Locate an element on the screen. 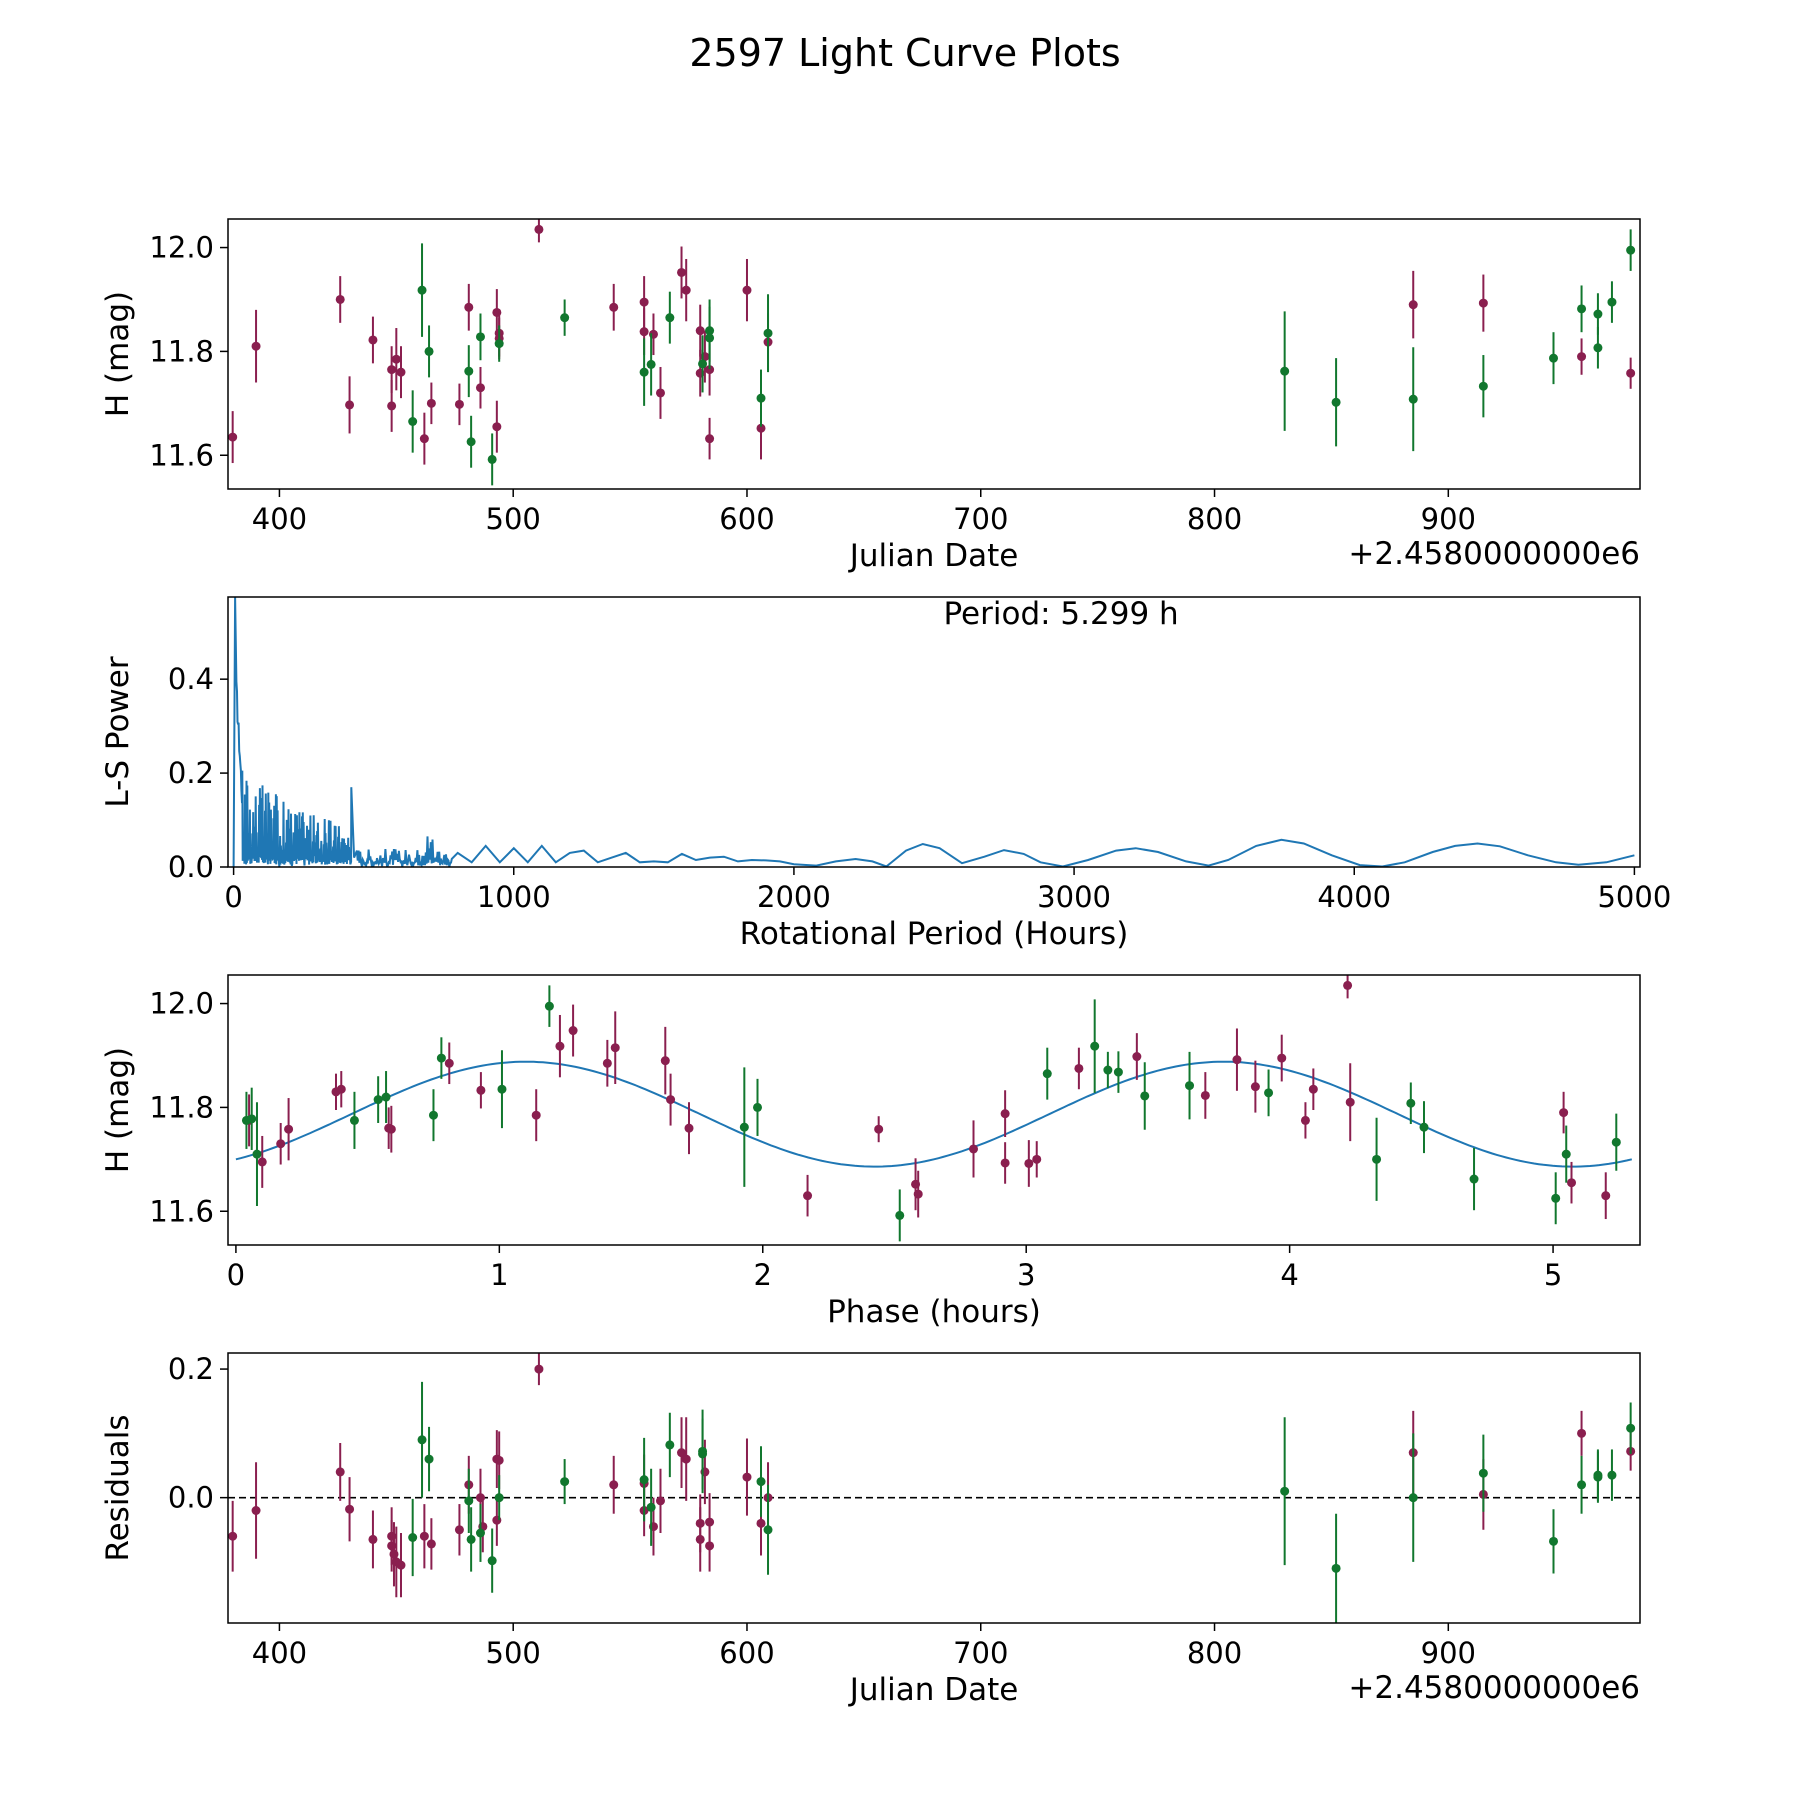 Image resolution: width=1800 pixels, height=1800 pixels. y-tick-label: 0.4 is located at coordinates (191, 679).